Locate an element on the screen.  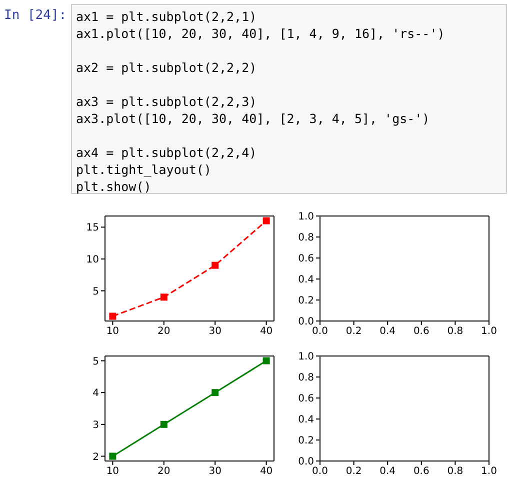
y-tick-label: 10 is located at coordinates (92, 260).